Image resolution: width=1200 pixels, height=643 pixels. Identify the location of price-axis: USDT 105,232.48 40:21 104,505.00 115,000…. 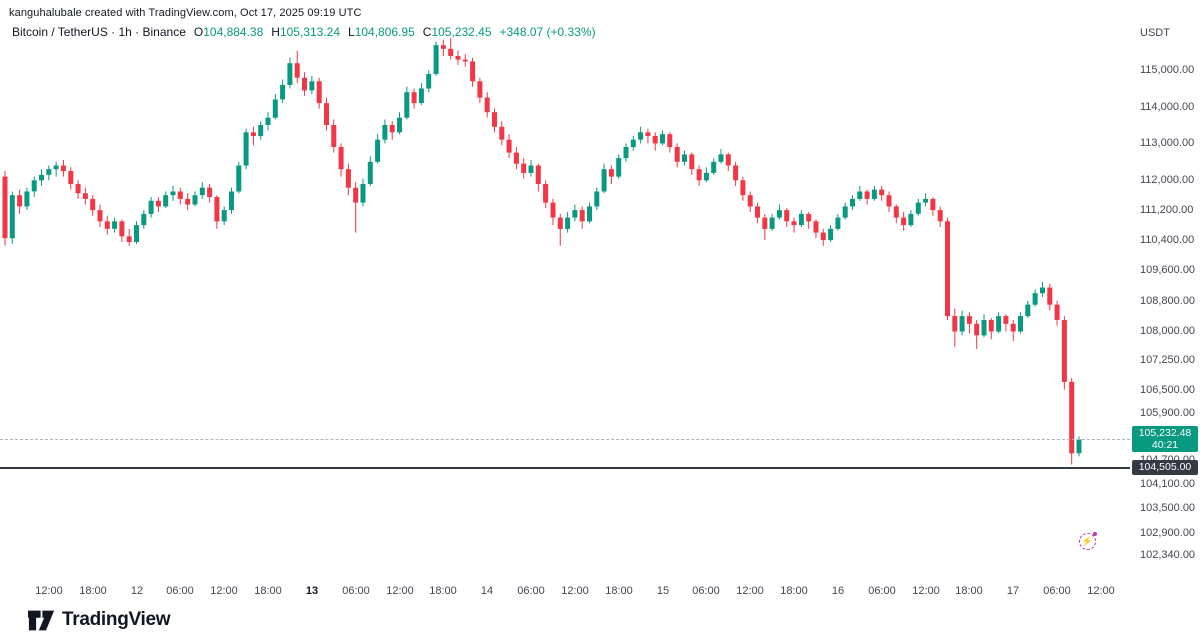
(1165, 290).